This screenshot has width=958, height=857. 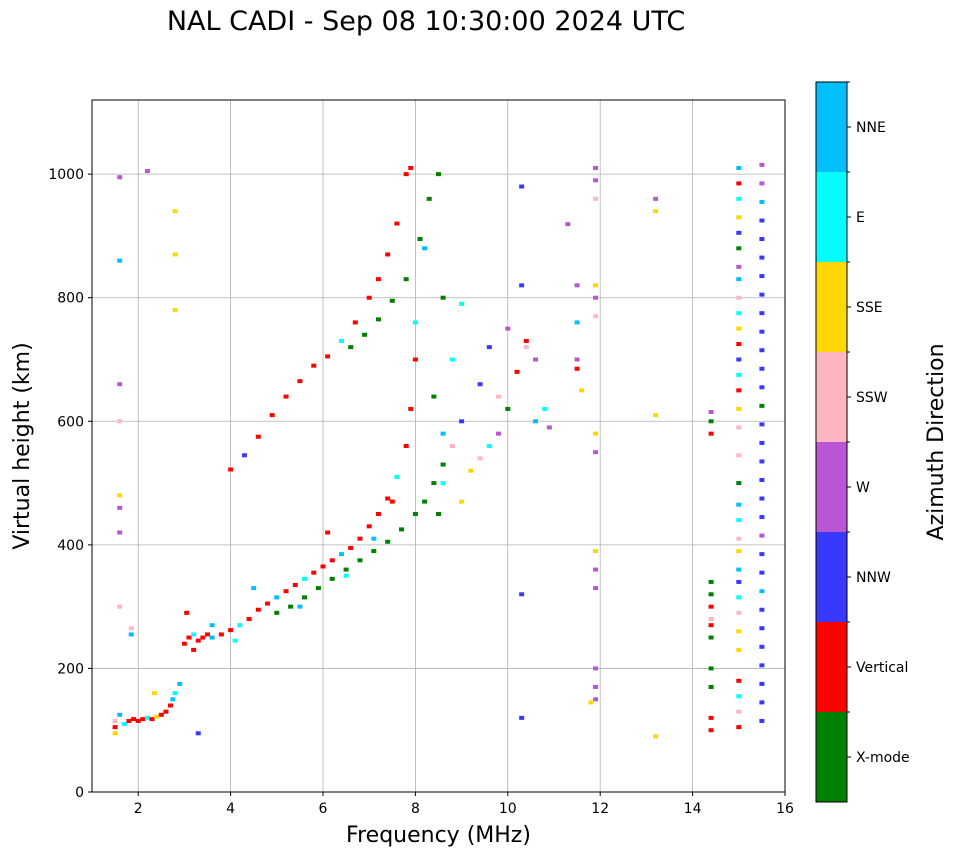 I want to click on y-tick-label: 1000, so click(x=66, y=175).